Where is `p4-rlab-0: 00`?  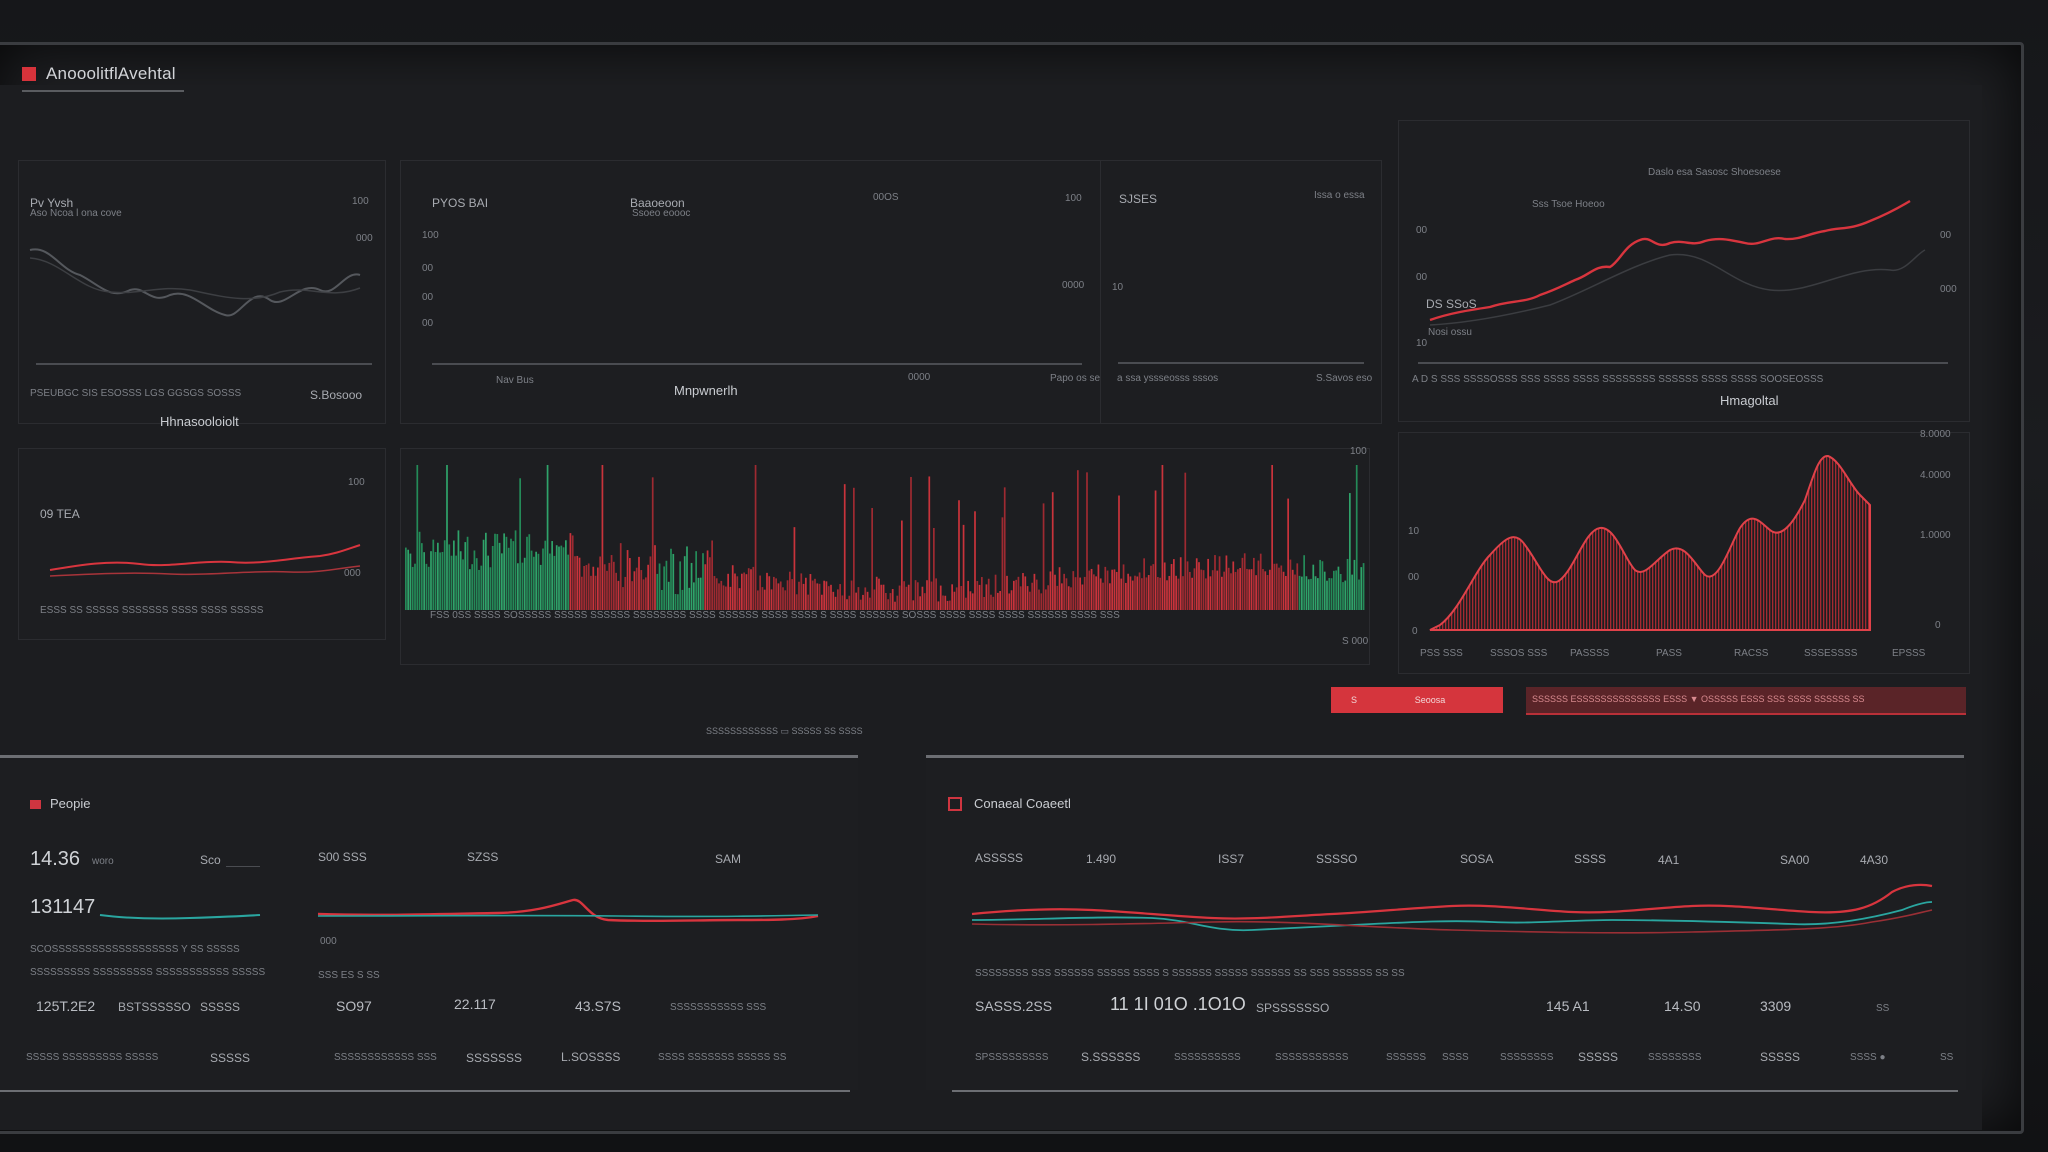
p4-rlab-0: 00 is located at coordinates (1946, 235).